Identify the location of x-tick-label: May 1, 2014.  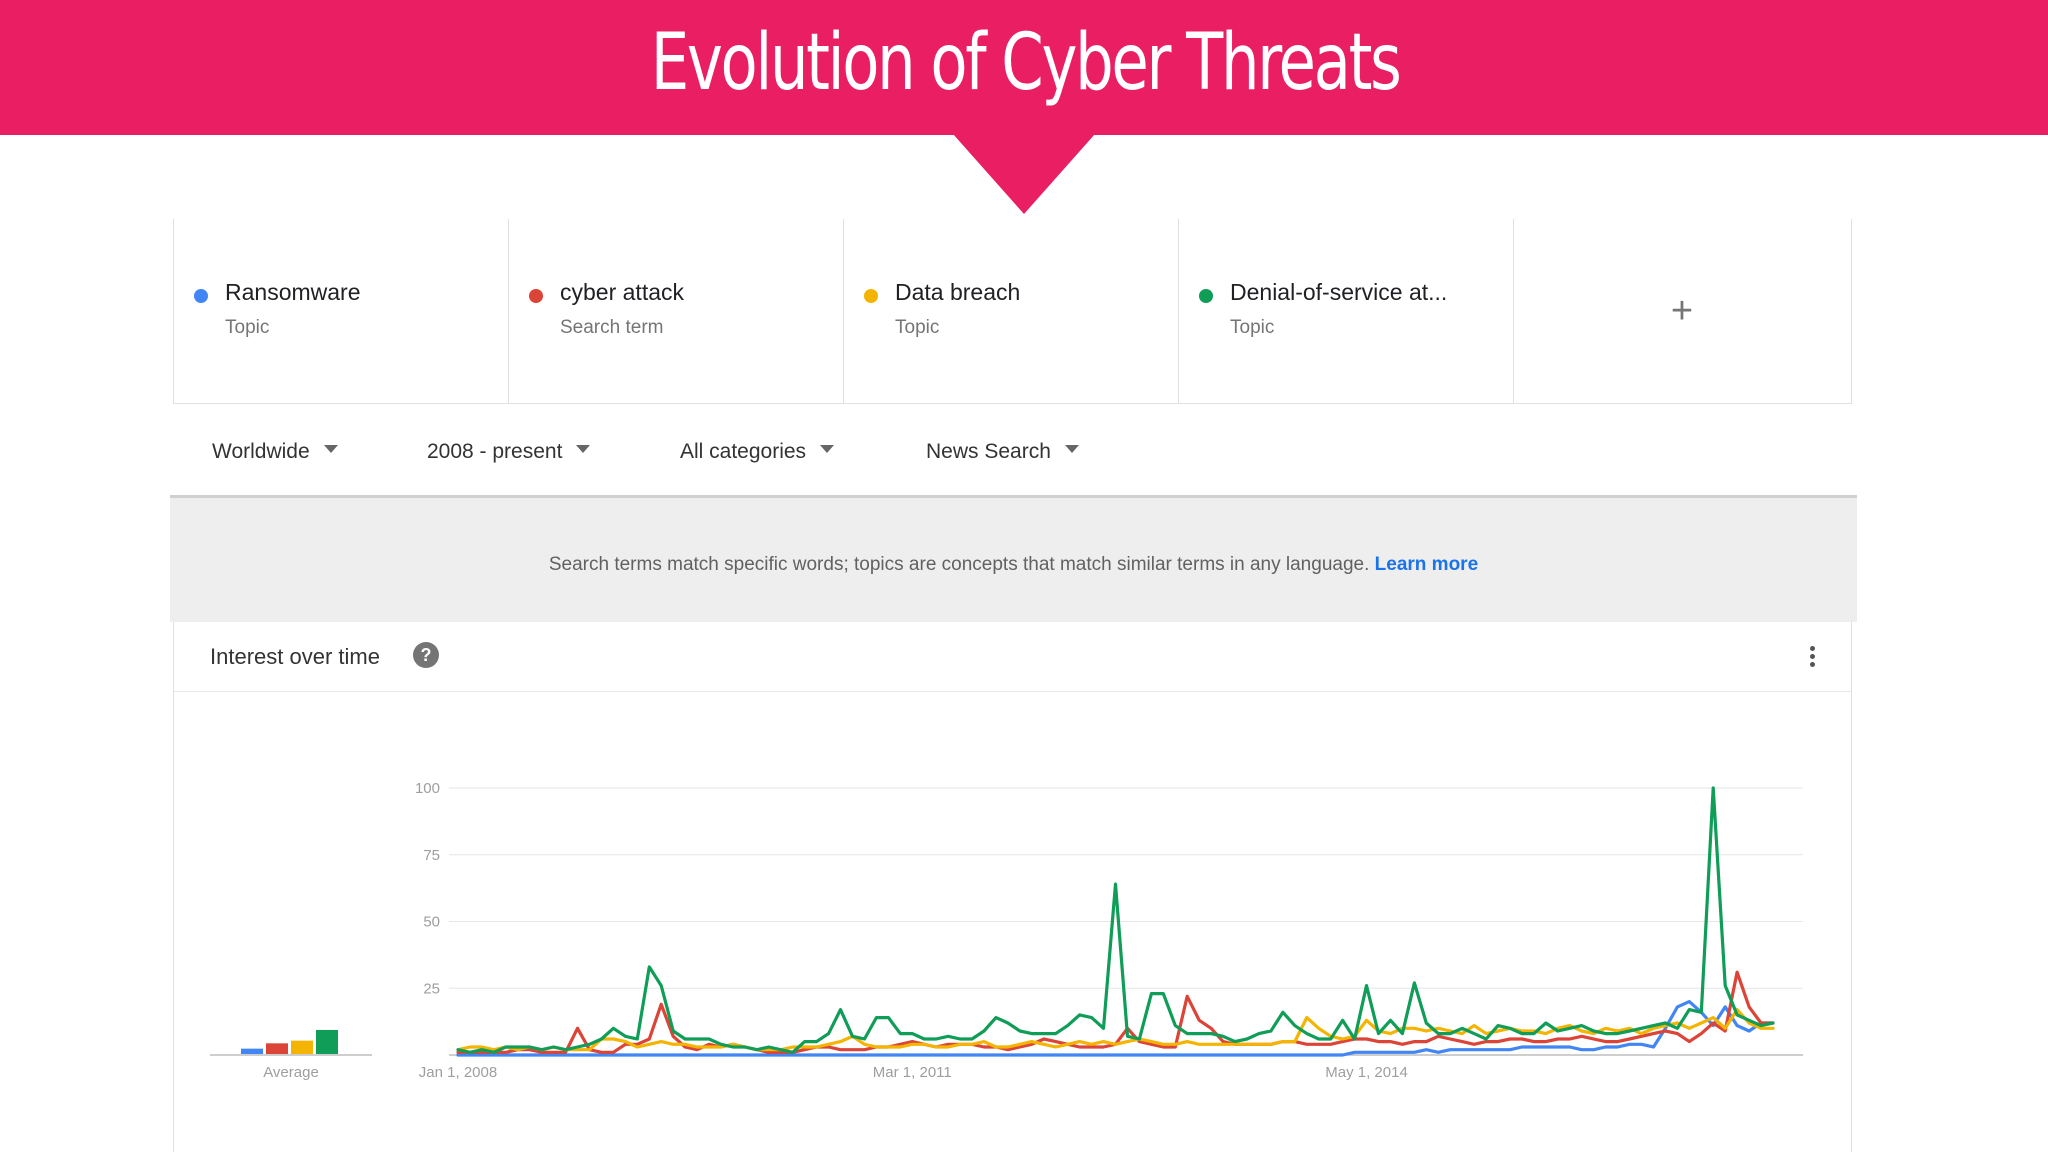
(1366, 1072).